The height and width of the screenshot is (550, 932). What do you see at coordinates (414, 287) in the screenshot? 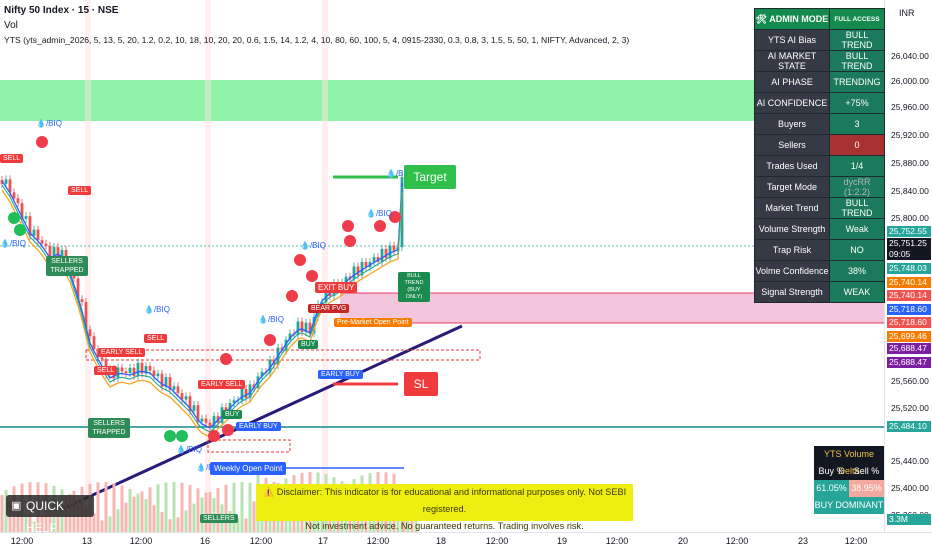
I see `bull-trend-chip: BULL TREND (BUY ONLY)` at bounding box center [414, 287].